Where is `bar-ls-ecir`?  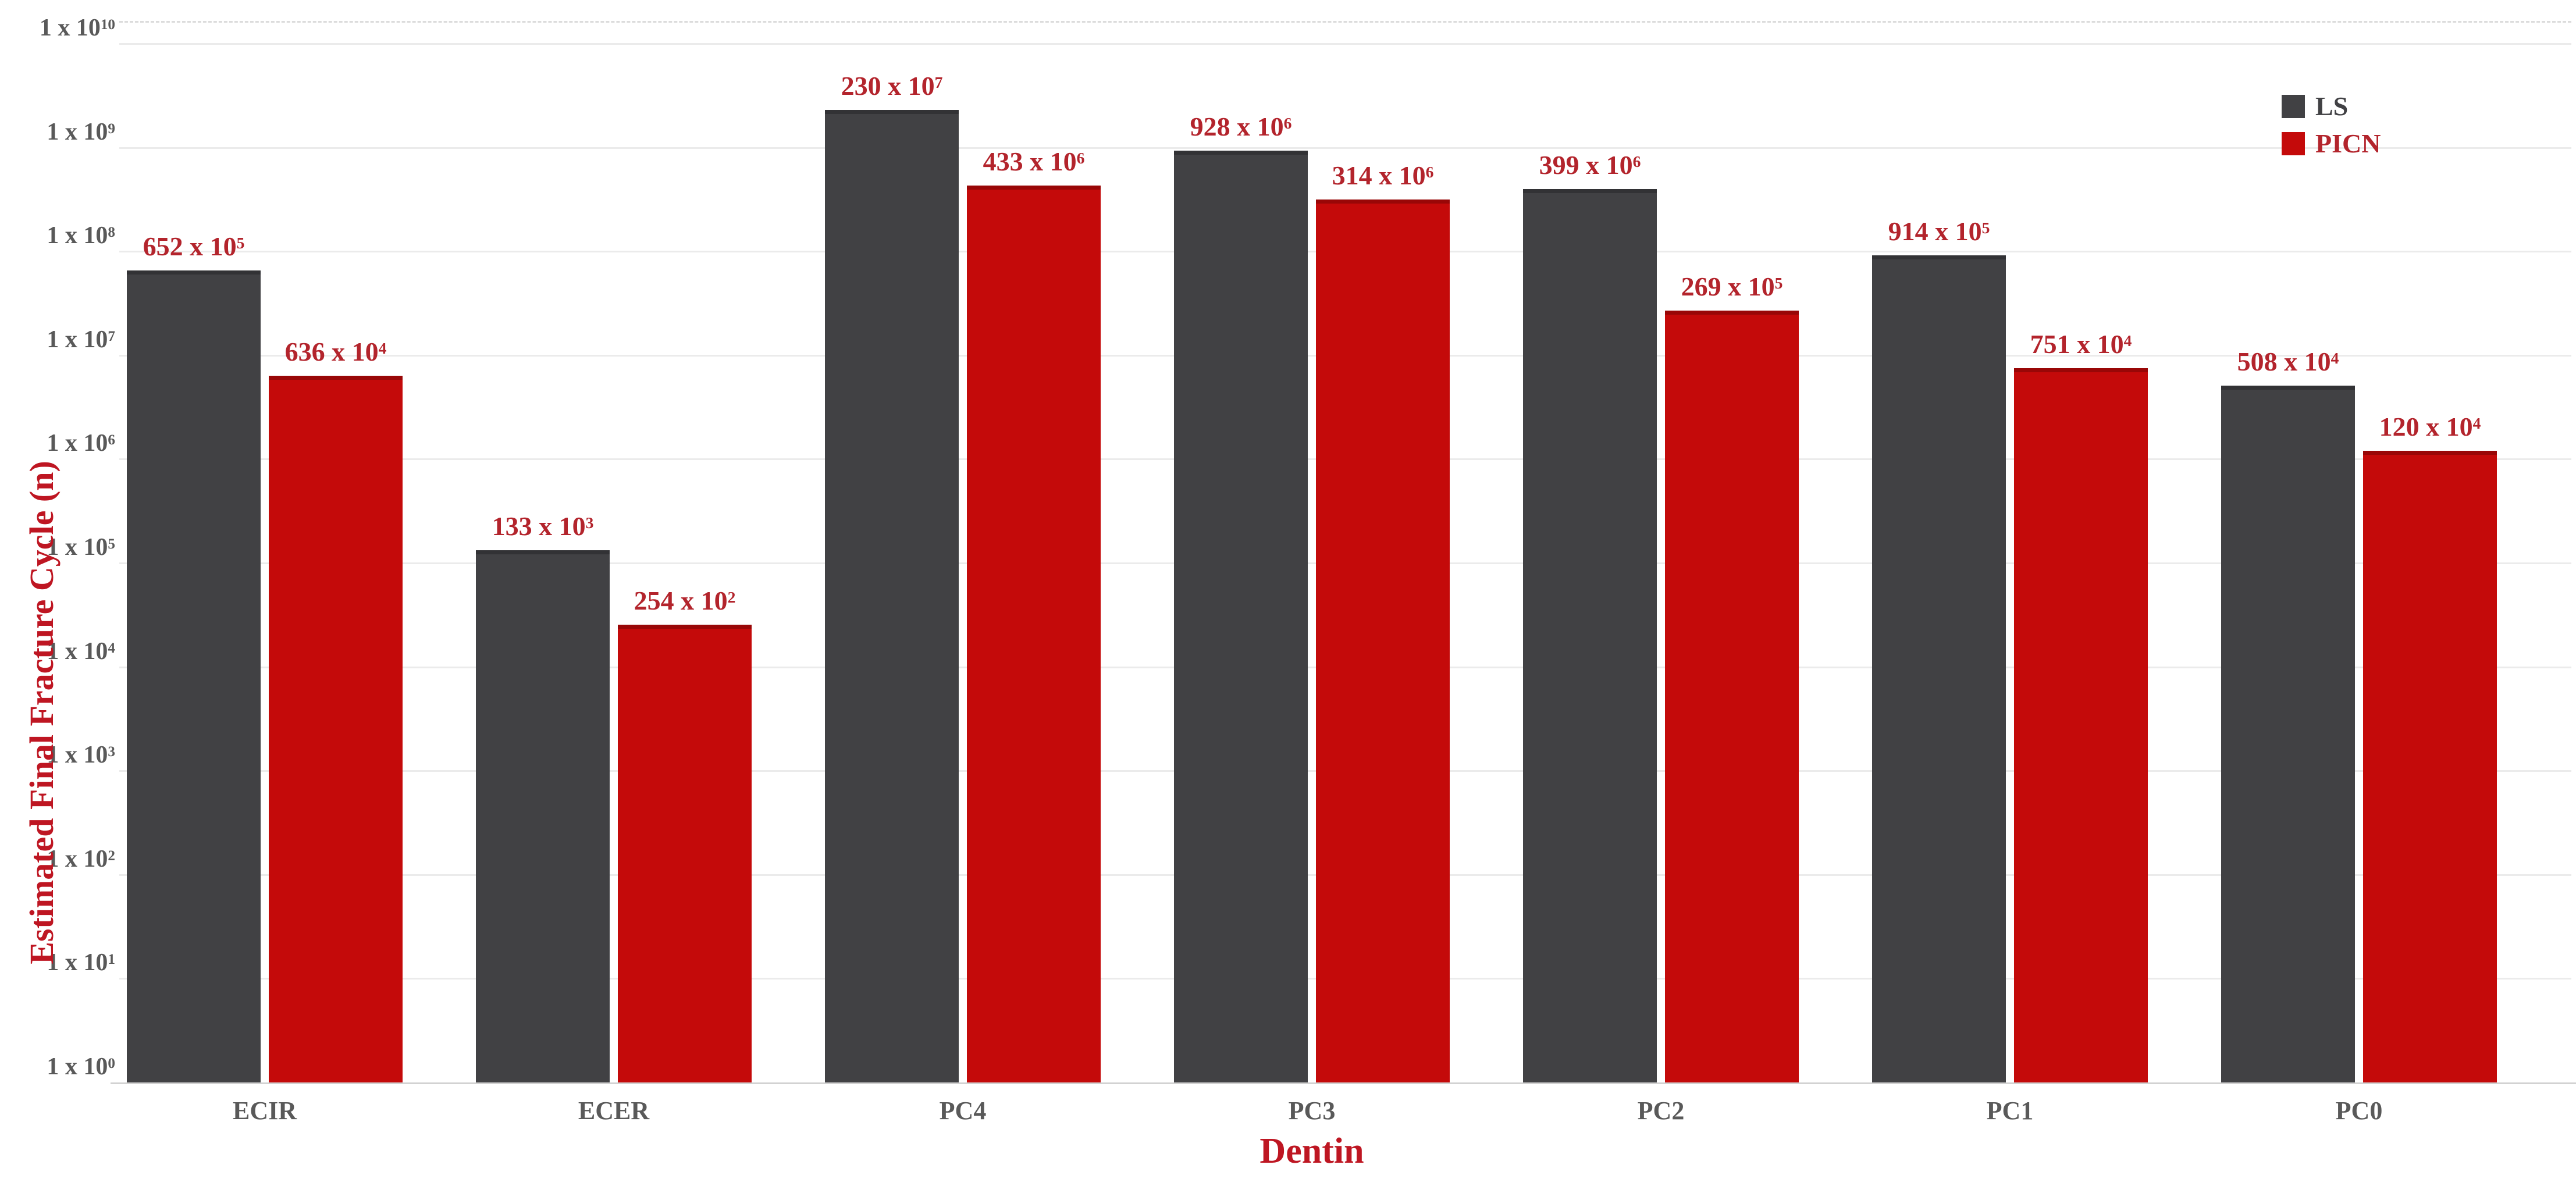
bar-ls-ecir is located at coordinates (194, 676).